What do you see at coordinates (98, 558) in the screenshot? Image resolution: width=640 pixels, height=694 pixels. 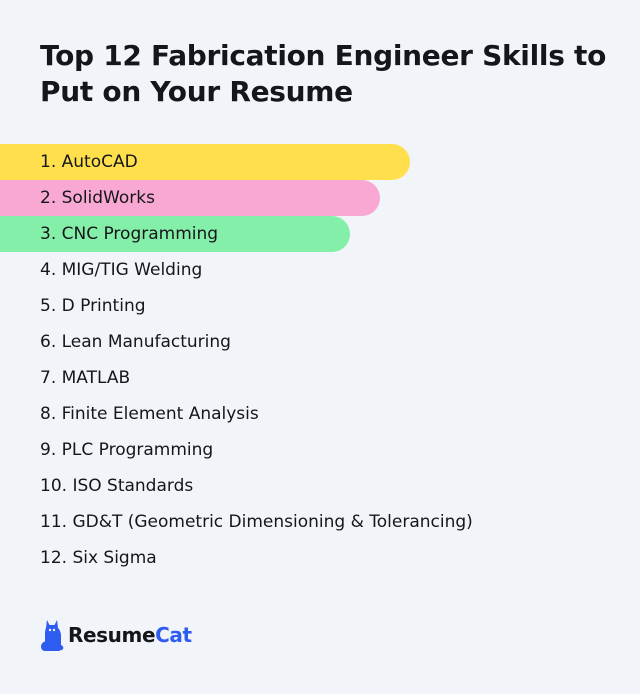 I see `skill-item-six-sigma: 12. Six Sigma` at bounding box center [98, 558].